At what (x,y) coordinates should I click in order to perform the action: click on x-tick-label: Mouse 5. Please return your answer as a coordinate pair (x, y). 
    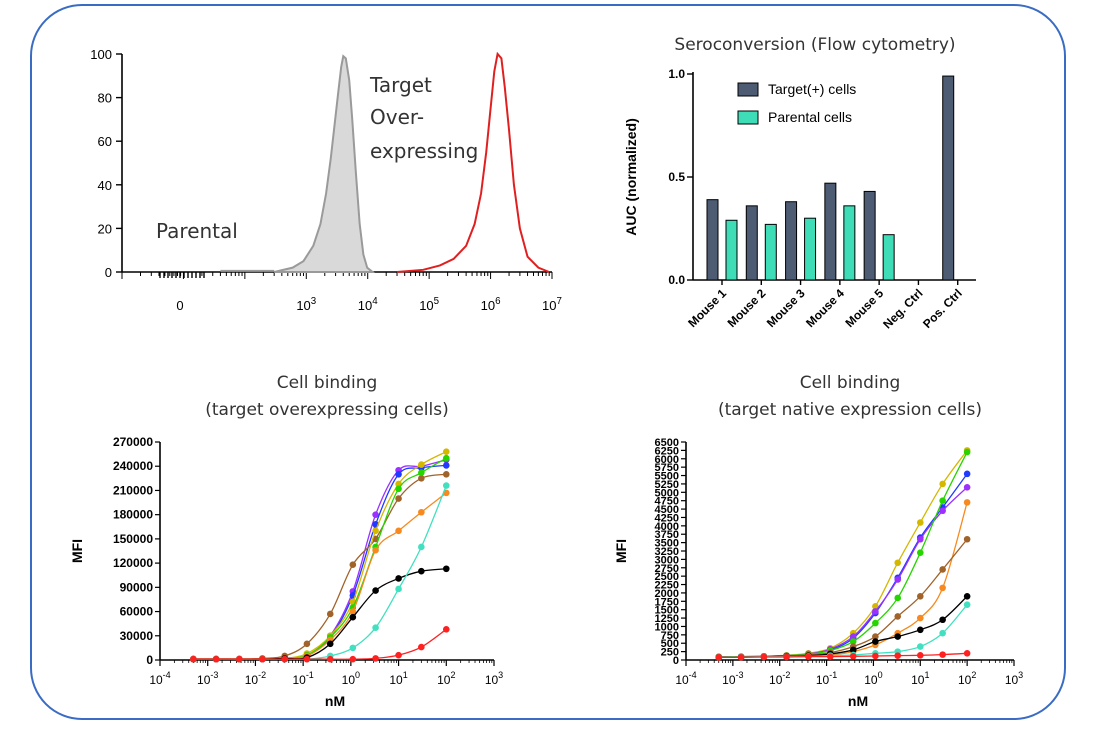
    Looking at the image, I should click on (864, 308).